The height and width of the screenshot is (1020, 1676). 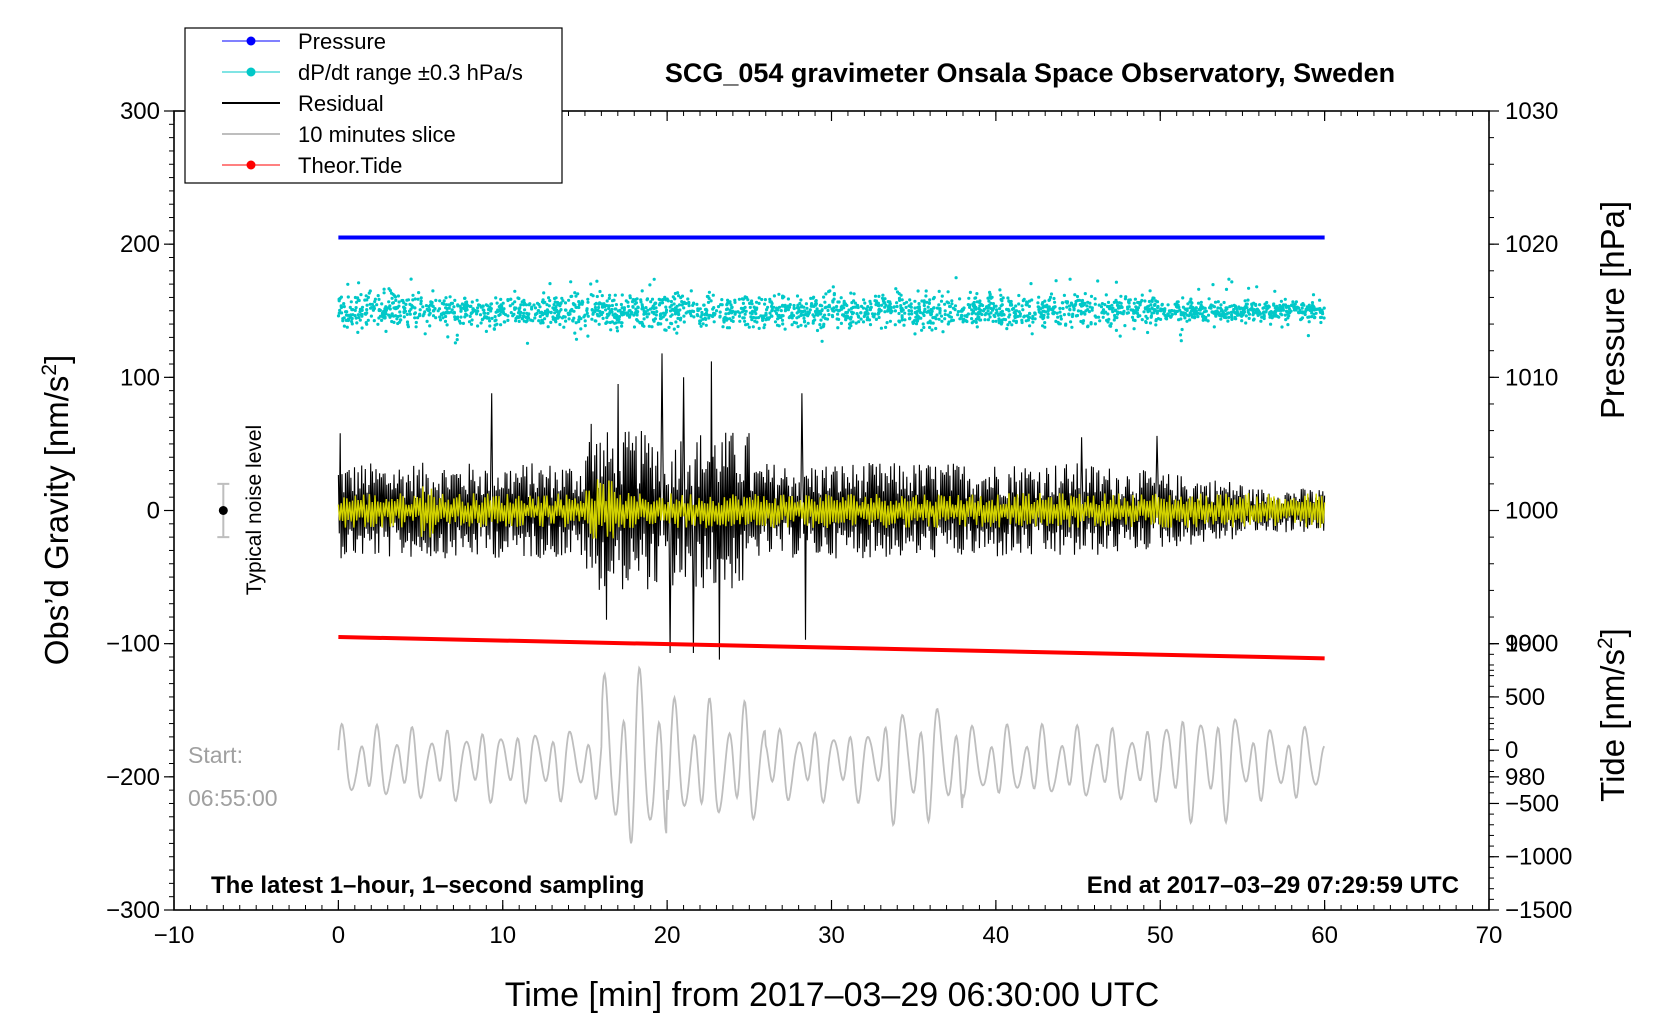 What do you see at coordinates (996, 935) in the screenshot?
I see `x-tick-label: 40` at bounding box center [996, 935].